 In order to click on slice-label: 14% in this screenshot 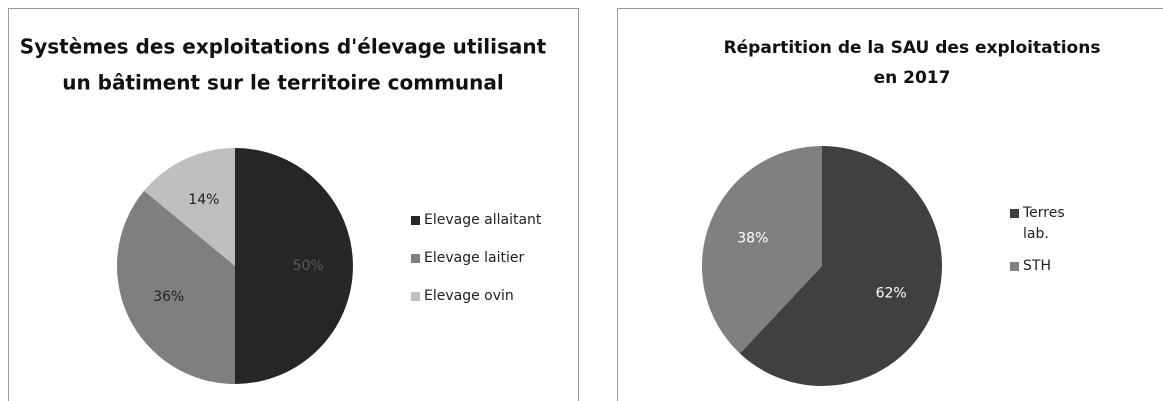, I will do `click(203, 200)`.